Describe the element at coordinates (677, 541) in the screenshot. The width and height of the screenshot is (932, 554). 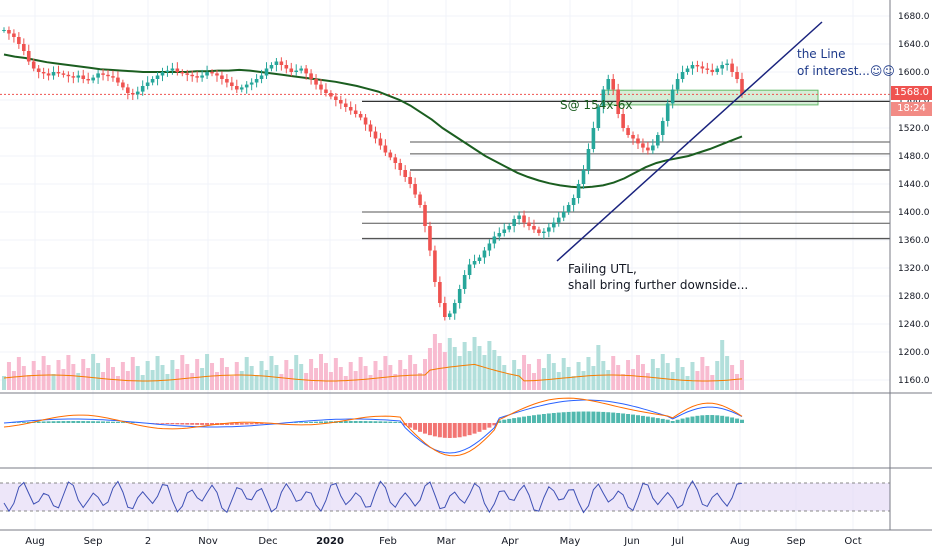
I see `time-tick-label: Jul` at that location.